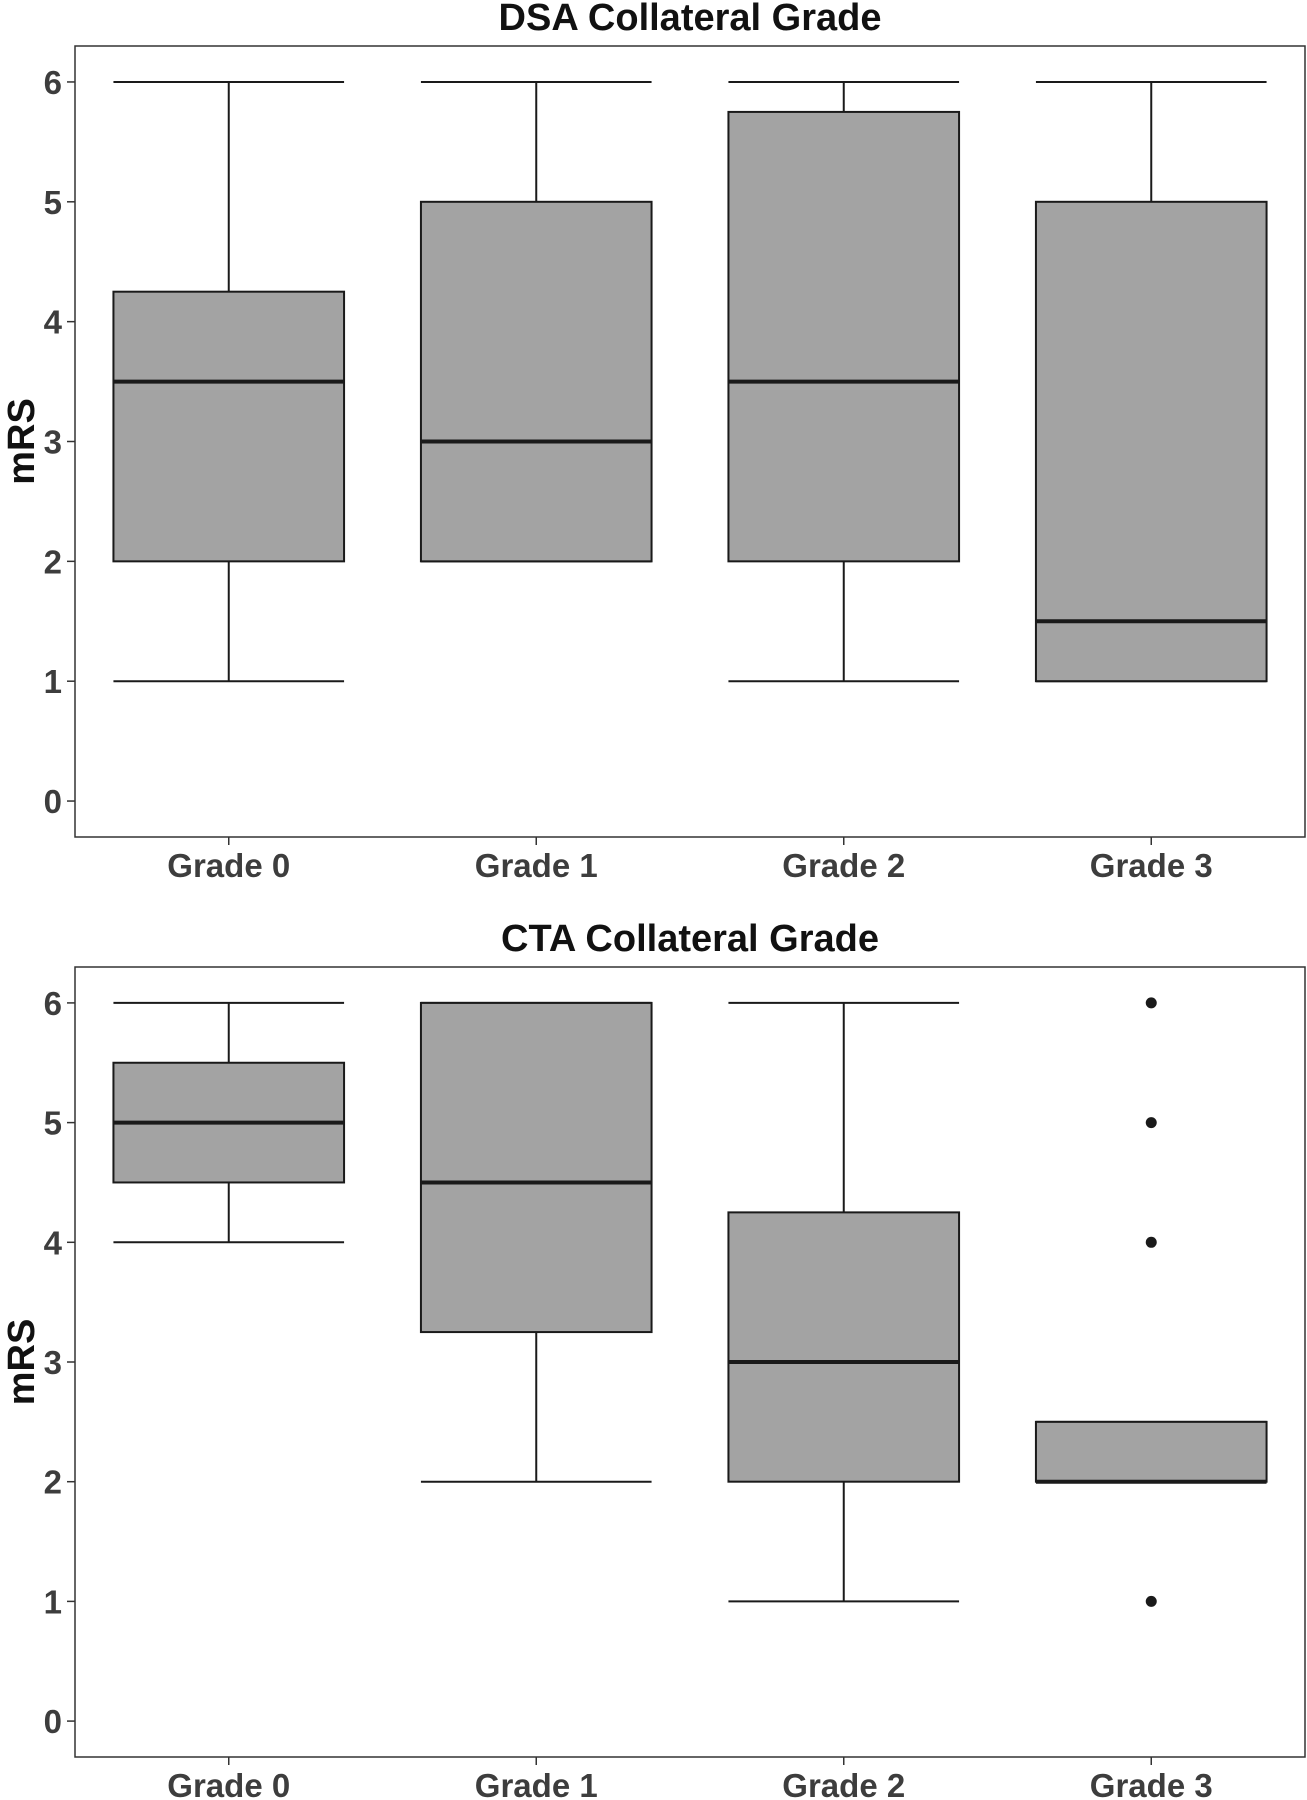 This screenshot has height=1800, width=1307. What do you see at coordinates (690, 939) in the screenshot?
I see `chart-title: CTA Collateral Grade` at bounding box center [690, 939].